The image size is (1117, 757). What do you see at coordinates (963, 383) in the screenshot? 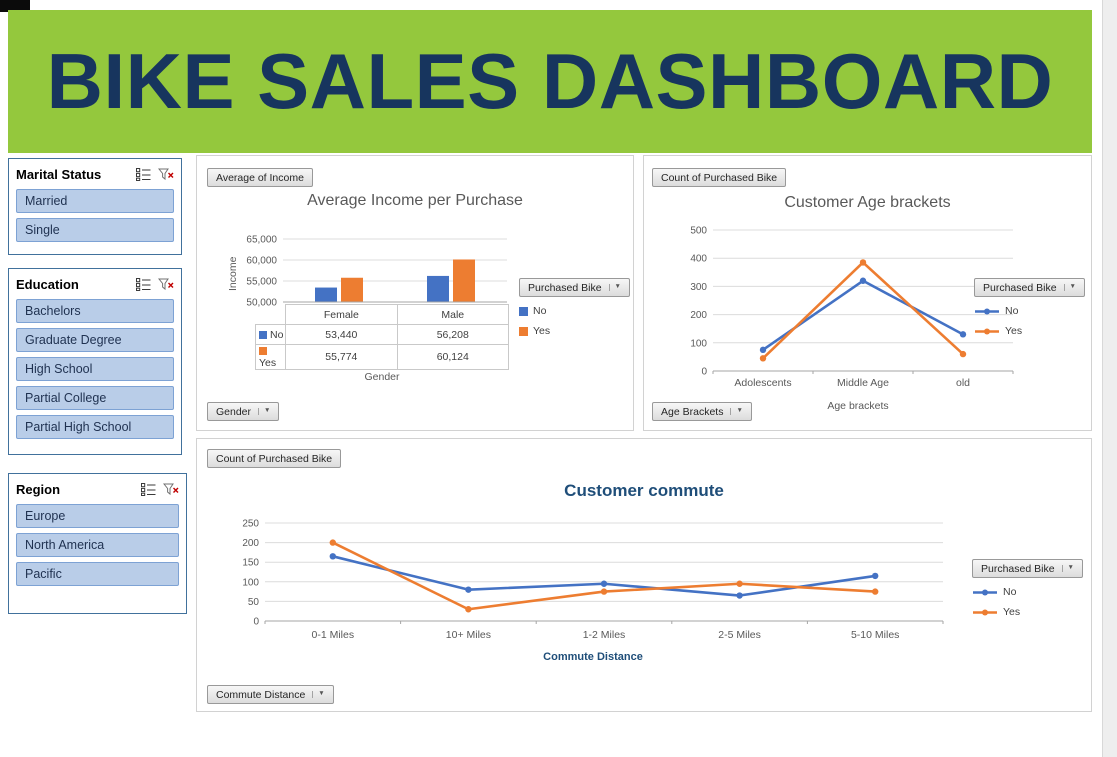
I see `svg-text: old` at bounding box center [963, 383].